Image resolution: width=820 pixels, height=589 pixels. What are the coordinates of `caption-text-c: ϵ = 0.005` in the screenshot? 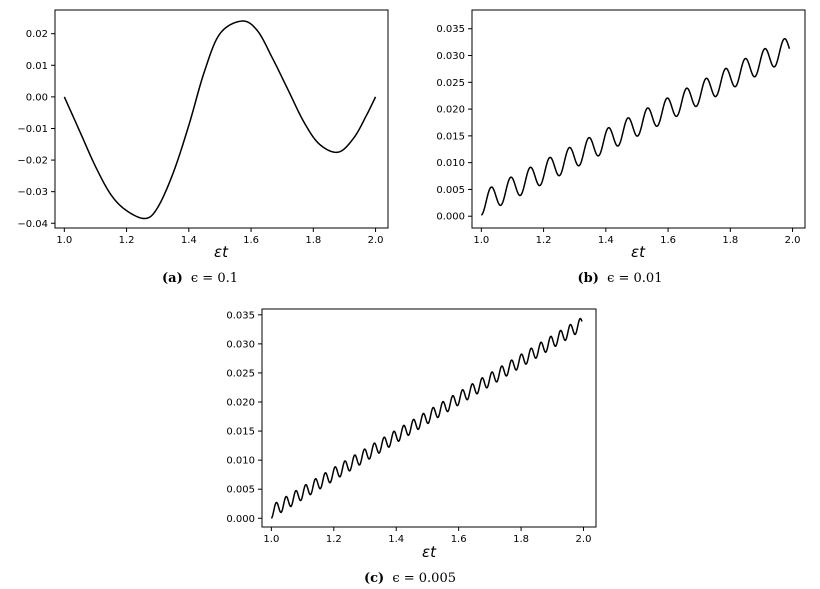 It's located at (424, 578).